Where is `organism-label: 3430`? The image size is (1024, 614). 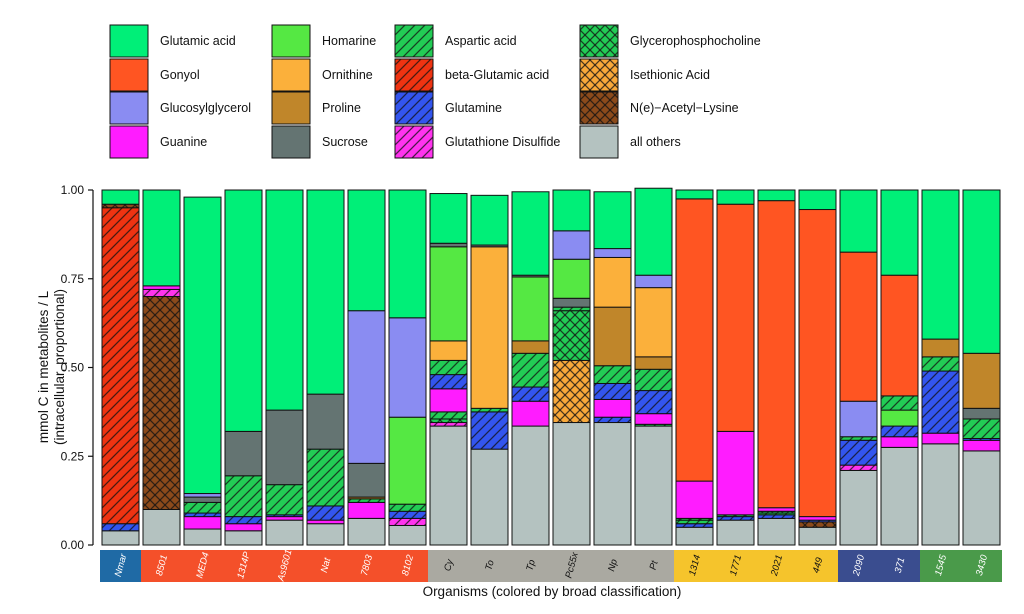 organism-label: 3430 is located at coordinates (982, 565).